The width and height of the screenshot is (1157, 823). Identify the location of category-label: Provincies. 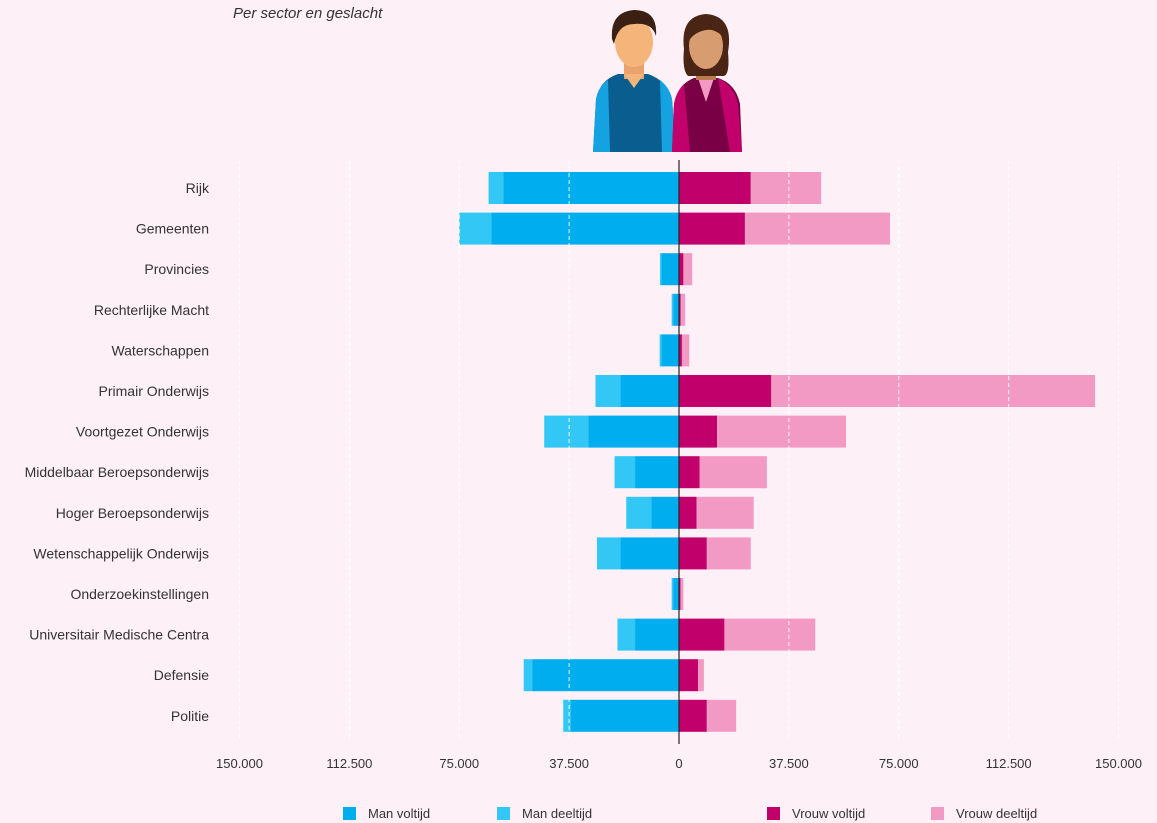
(176, 269).